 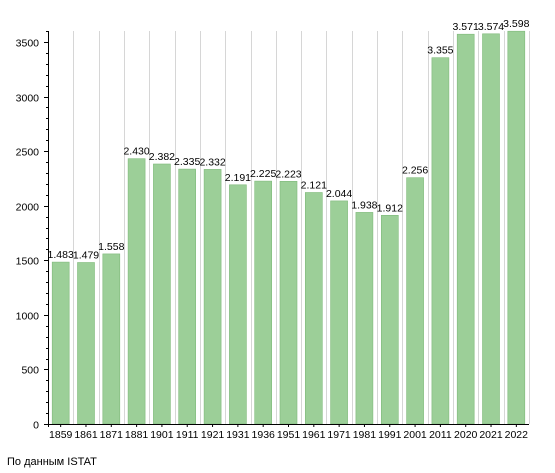 I want to click on data-label: 2.335, so click(x=187, y=162).